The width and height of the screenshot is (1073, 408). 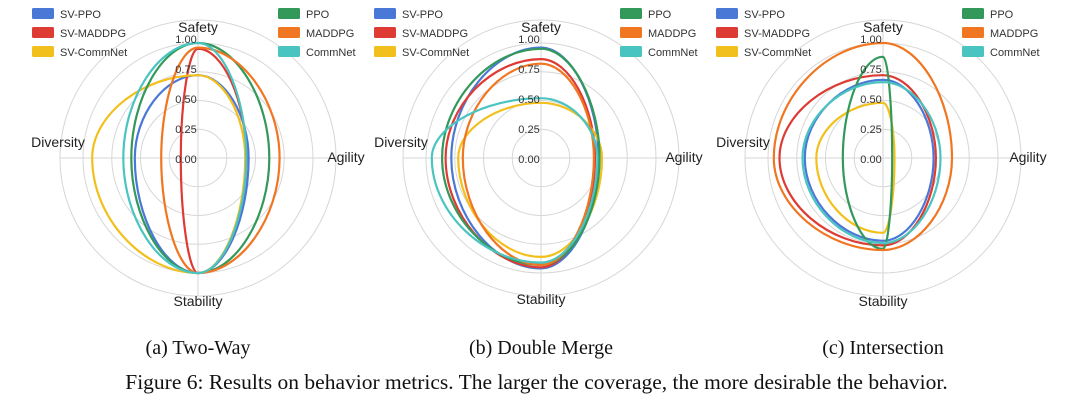 What do you see at coordinates (198, 348) in the screenshot?
I see `subcaption-1: (a) Two-Way` at bounding box center [198, 348].